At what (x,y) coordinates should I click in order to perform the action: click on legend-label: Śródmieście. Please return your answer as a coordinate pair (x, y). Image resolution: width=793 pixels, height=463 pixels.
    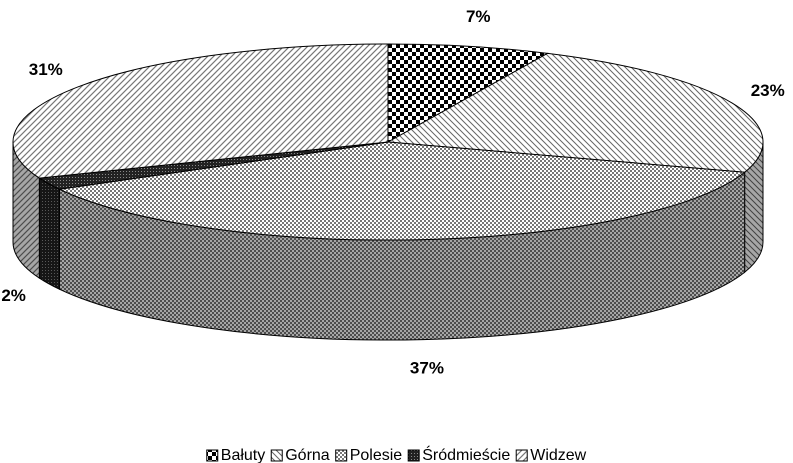
    Looking at the image, I should click on (466, 454).